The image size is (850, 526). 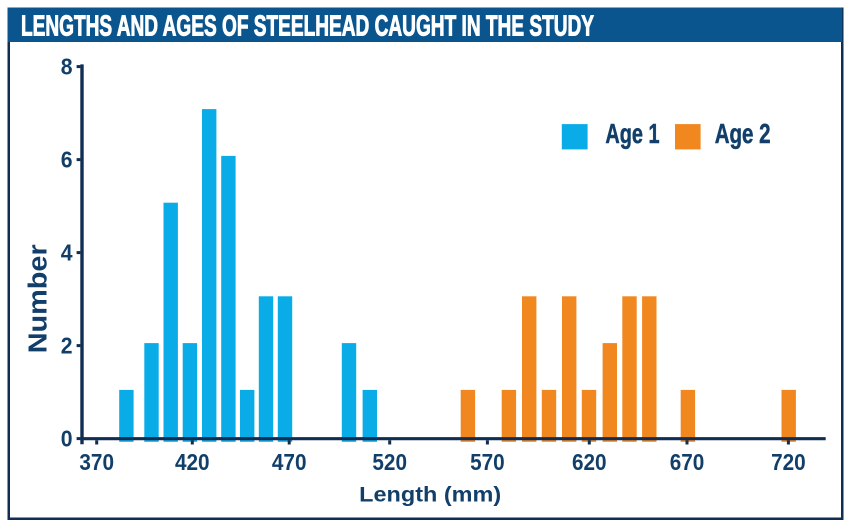 I want to click on svg-text: 0, so click(x=67, y=439).